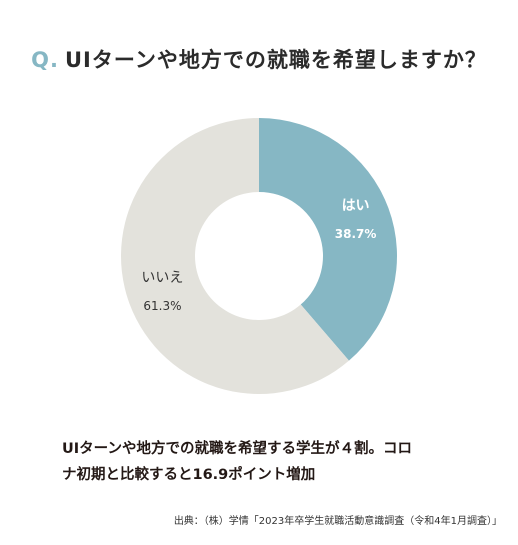 The image size is (518, 545). Describe the element at coordinates (162, 306) in the screenshot. I see `slice-value-1: 61.3%` at that location.